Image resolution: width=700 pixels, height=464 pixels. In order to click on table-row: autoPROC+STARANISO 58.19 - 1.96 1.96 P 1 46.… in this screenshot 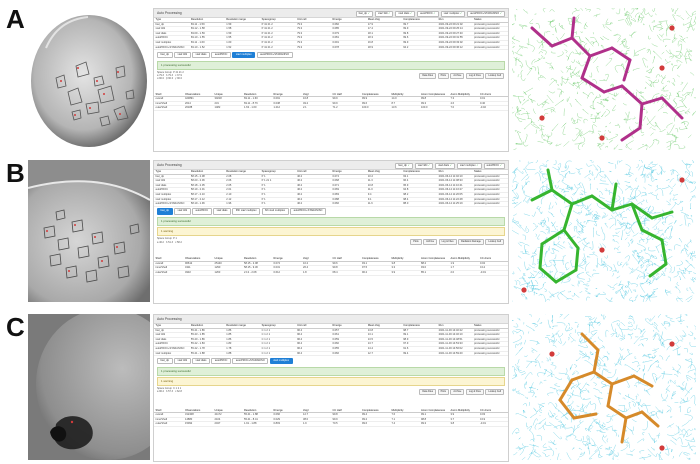, I will do `click(331, 204)`.